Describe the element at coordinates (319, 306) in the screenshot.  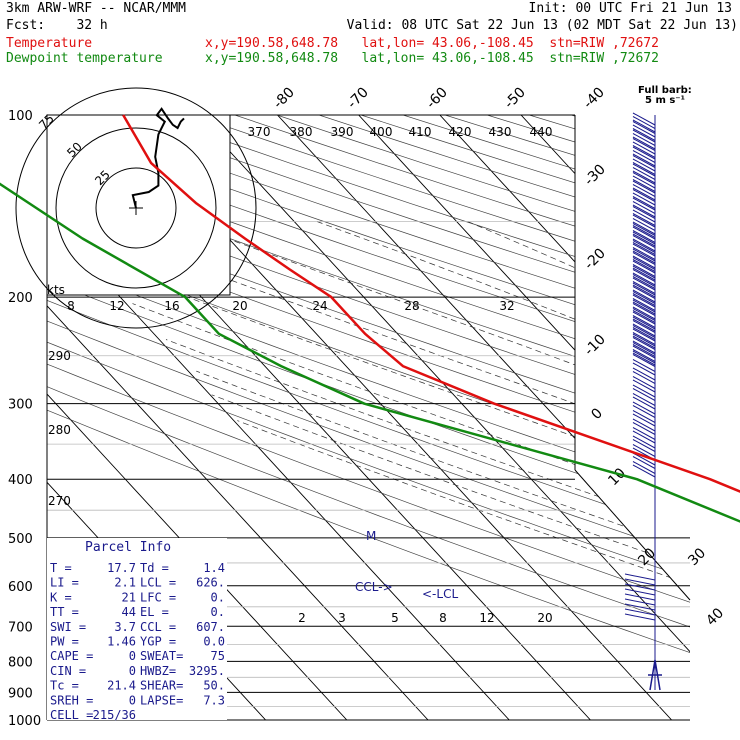
I see `mixing-ratio-label: 24` at that location.